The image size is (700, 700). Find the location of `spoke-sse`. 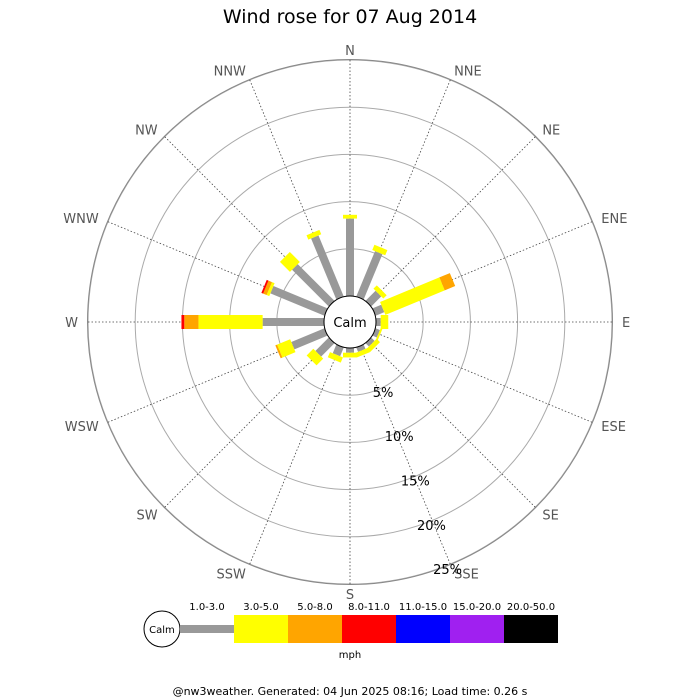

spoke-sse is located at coordinates (405, 455).